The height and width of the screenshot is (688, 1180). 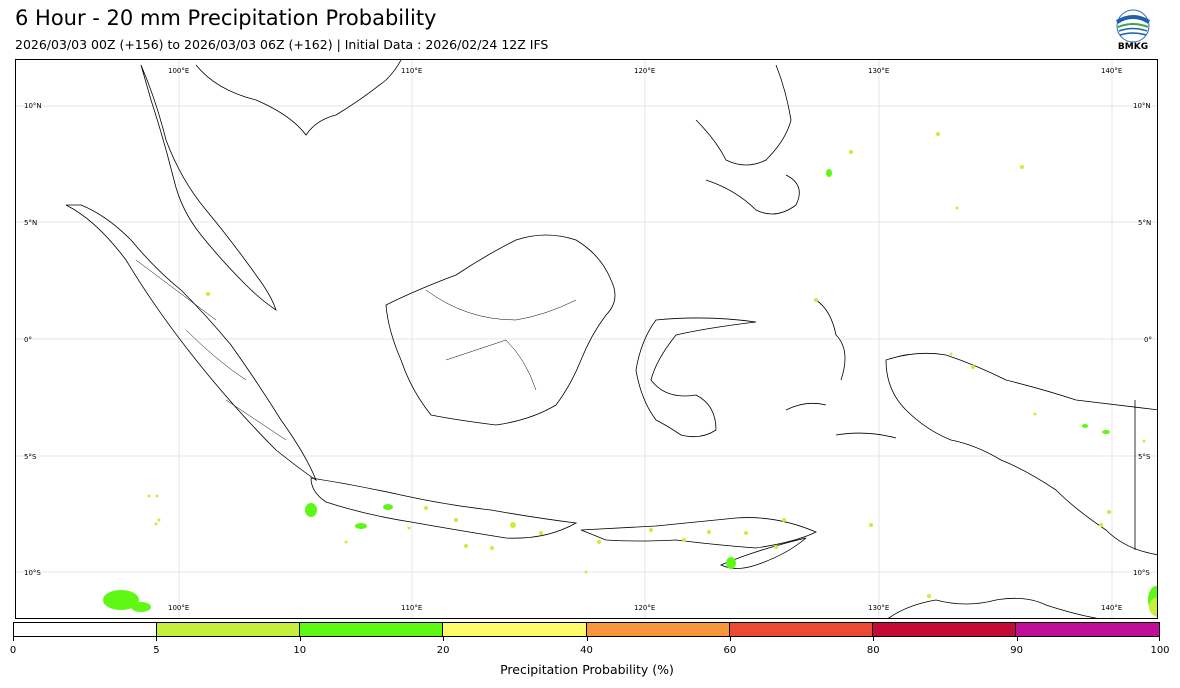 I want to click on colorbar-tick-label: 100, so click(x=1160, y=650).